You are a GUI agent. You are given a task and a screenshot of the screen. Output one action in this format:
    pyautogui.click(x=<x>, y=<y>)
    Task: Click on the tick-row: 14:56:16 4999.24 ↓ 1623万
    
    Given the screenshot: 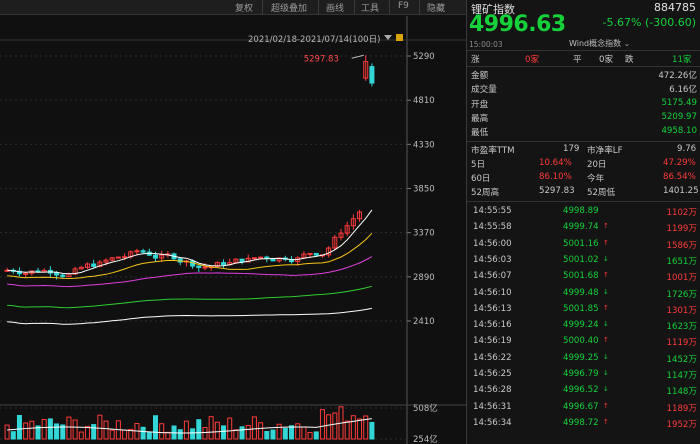 What is the action you would take?
    pyautogui.click(x=583, y=326)
    